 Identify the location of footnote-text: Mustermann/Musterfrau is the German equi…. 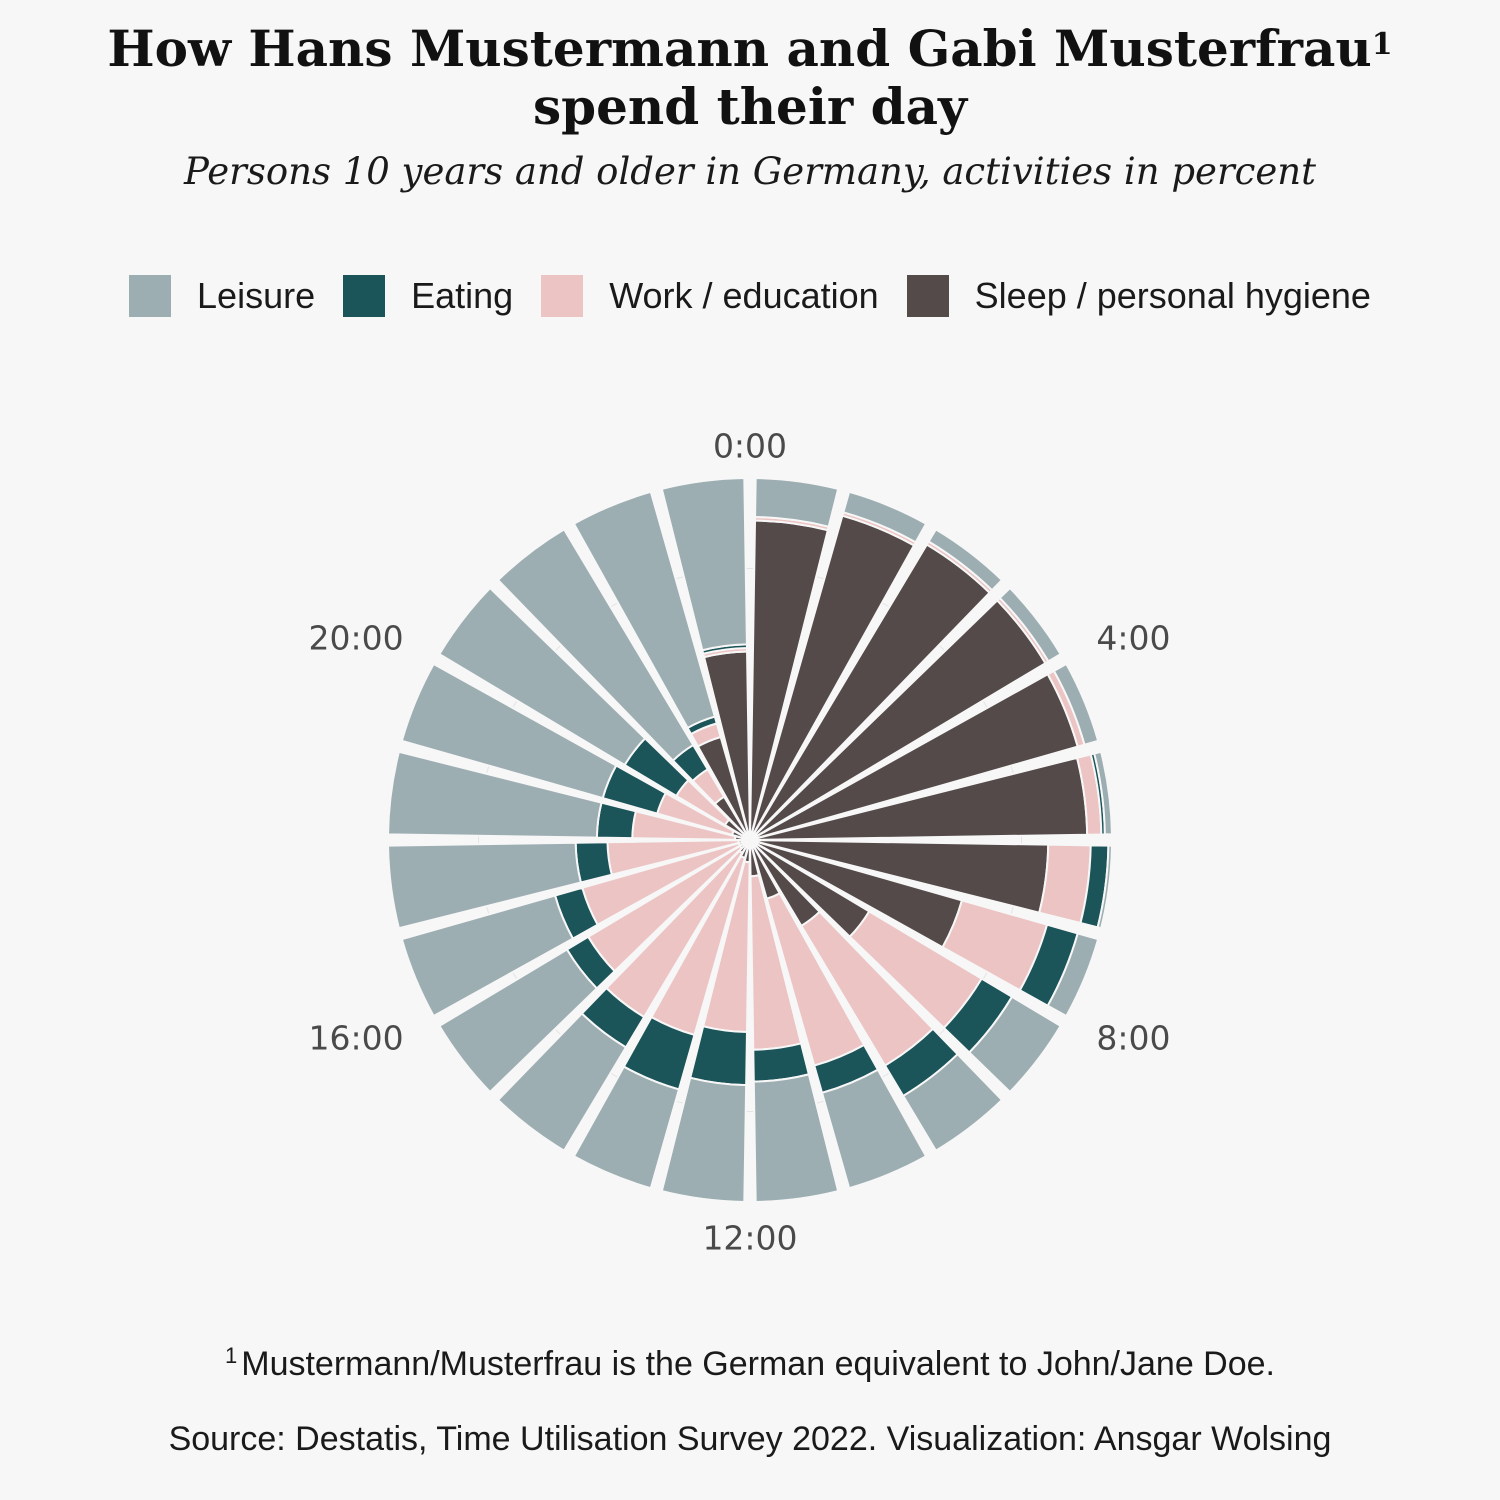
(758, 1364).